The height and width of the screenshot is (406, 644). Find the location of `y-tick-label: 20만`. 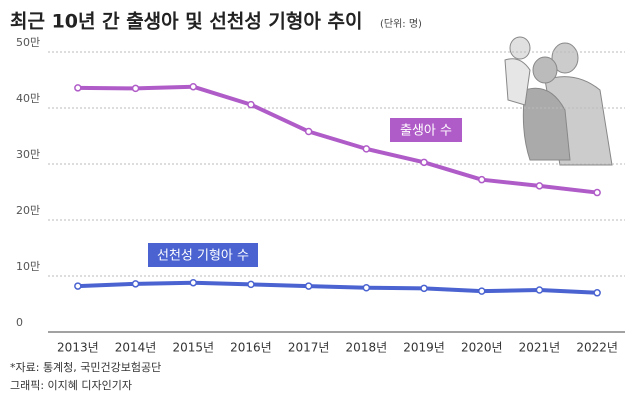

y-tick-label: 20만 is located at coordinates (28, 210).